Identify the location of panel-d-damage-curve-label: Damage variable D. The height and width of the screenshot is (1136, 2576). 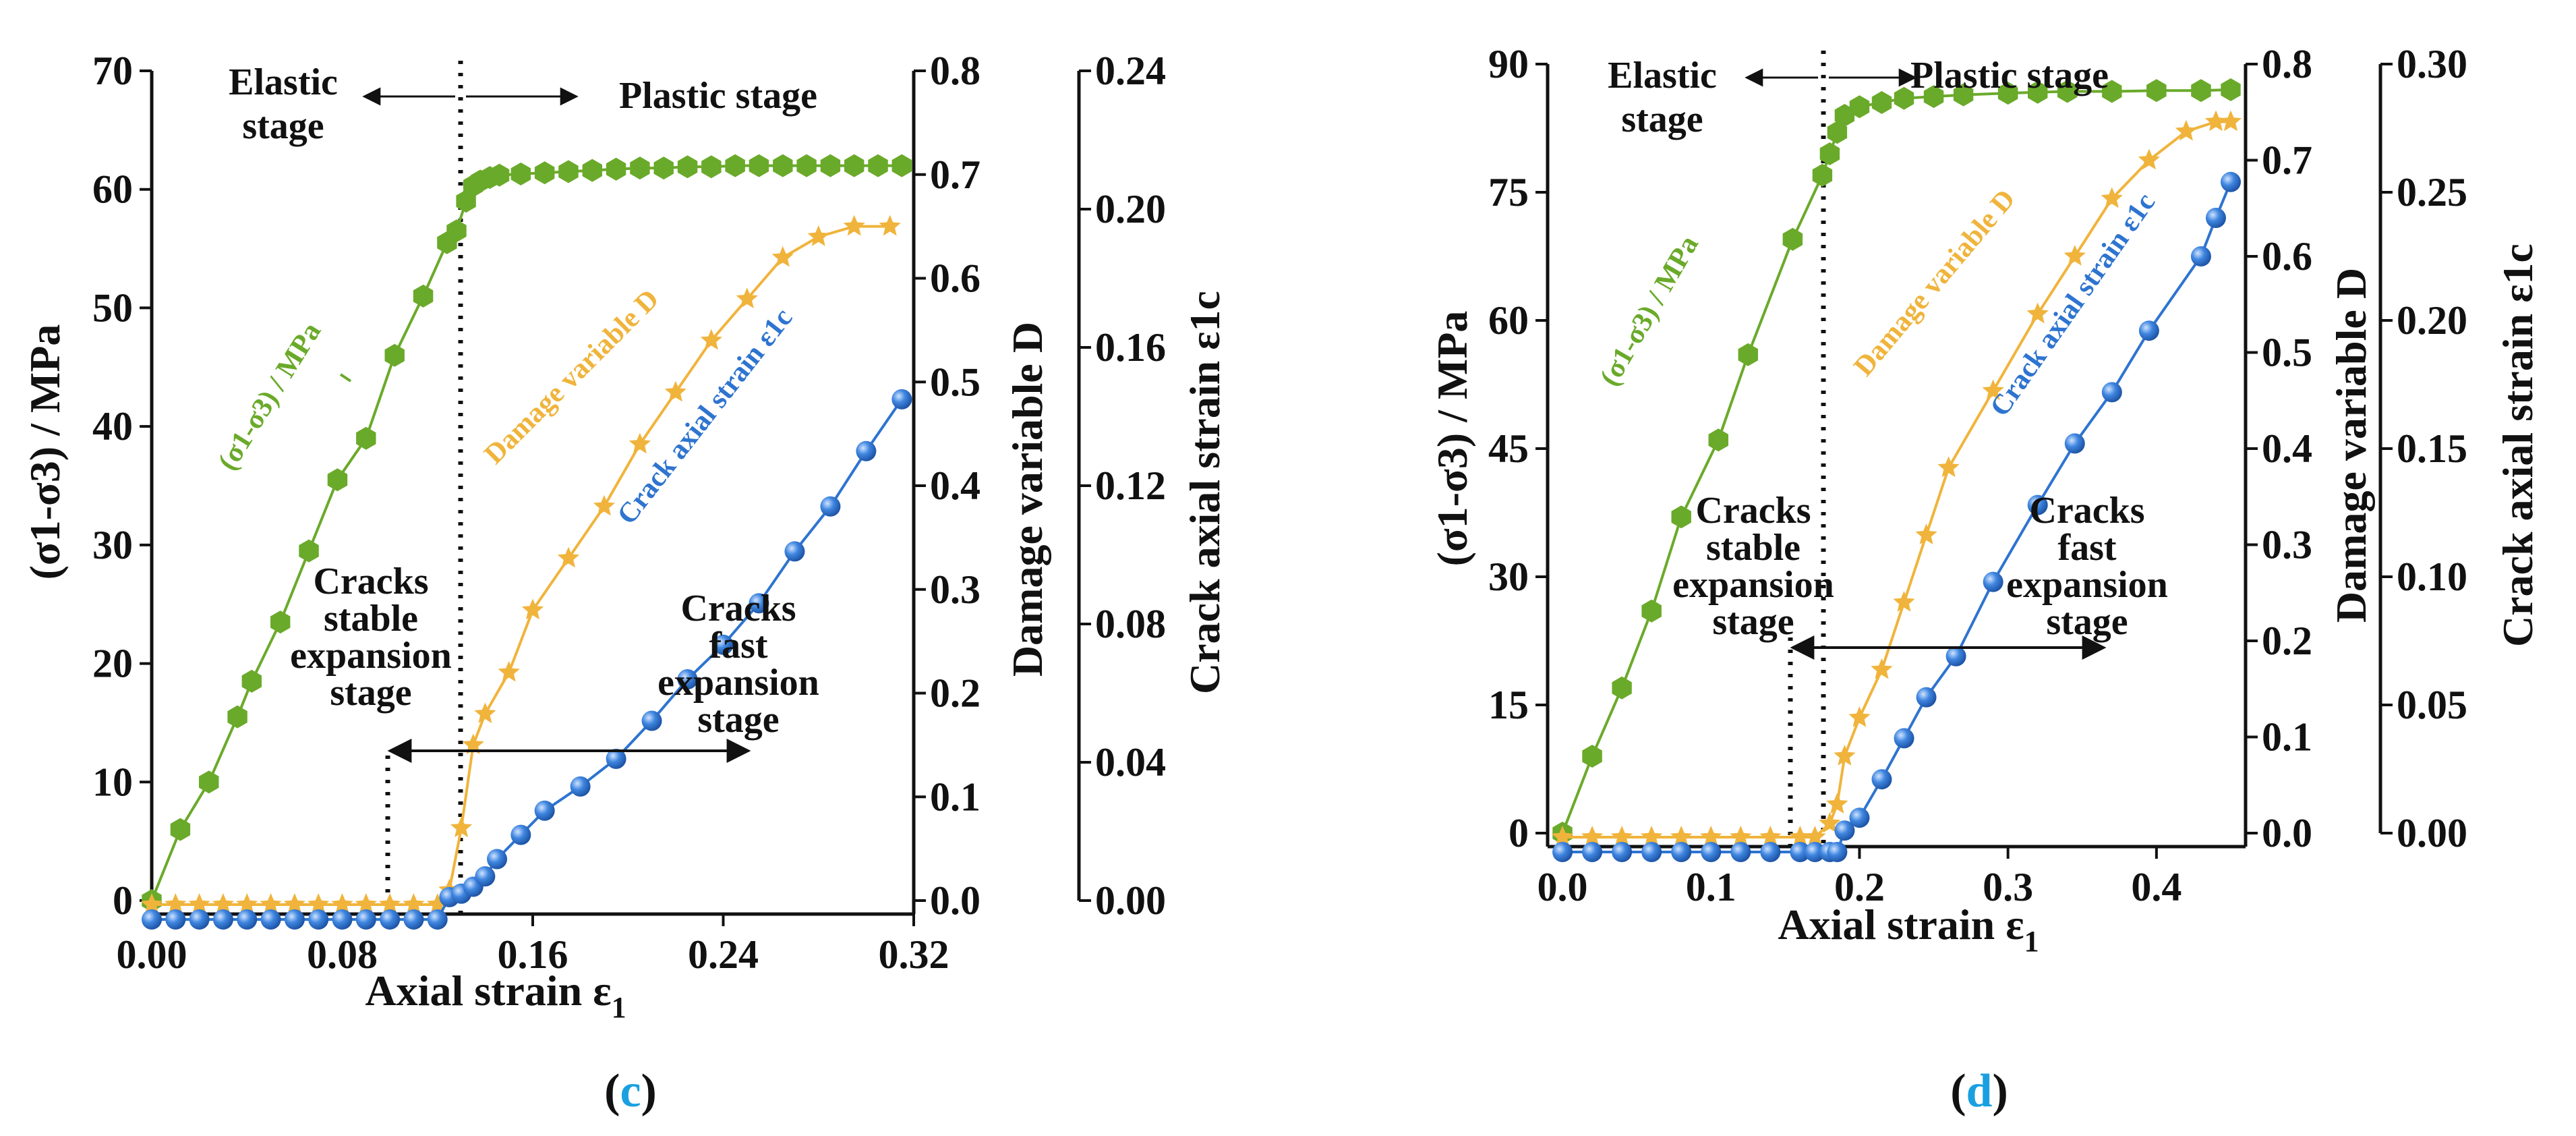
(1934, 282).